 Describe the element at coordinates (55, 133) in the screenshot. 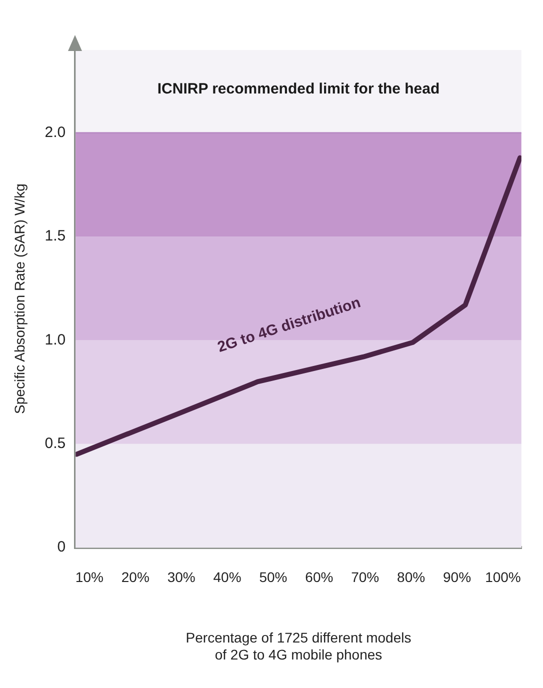

I see `y-tick-label: 2.0` at that location.